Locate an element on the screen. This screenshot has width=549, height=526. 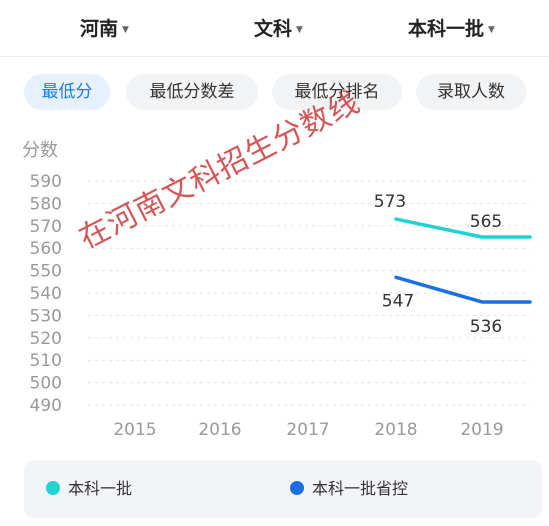
y-tick-label: 510 is located at coordinates (46, 361).